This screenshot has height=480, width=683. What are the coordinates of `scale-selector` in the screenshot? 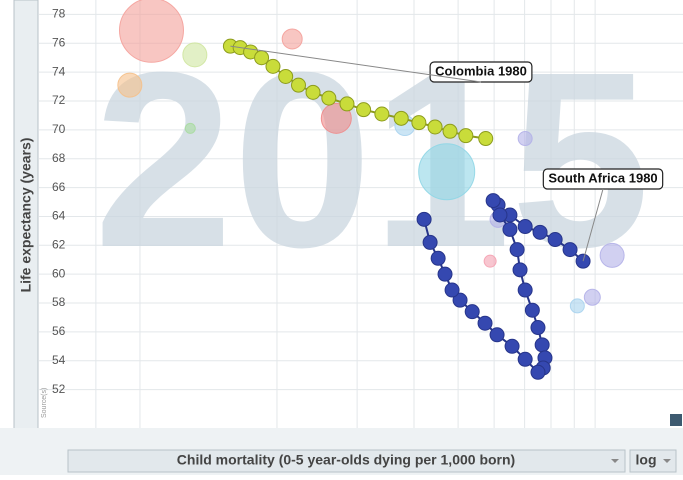 It's located at (653, 461).